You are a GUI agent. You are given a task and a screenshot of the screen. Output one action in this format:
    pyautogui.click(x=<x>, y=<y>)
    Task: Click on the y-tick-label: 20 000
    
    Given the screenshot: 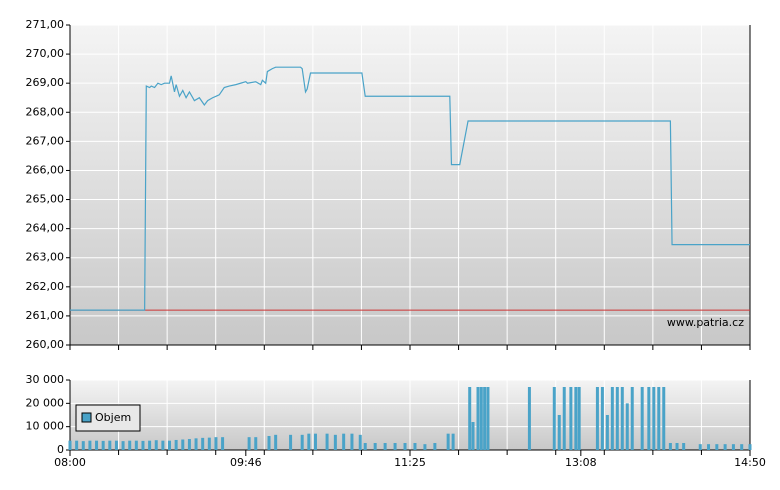 What is the action you would take?
    pyautogui.click(x=45, y=402)
    